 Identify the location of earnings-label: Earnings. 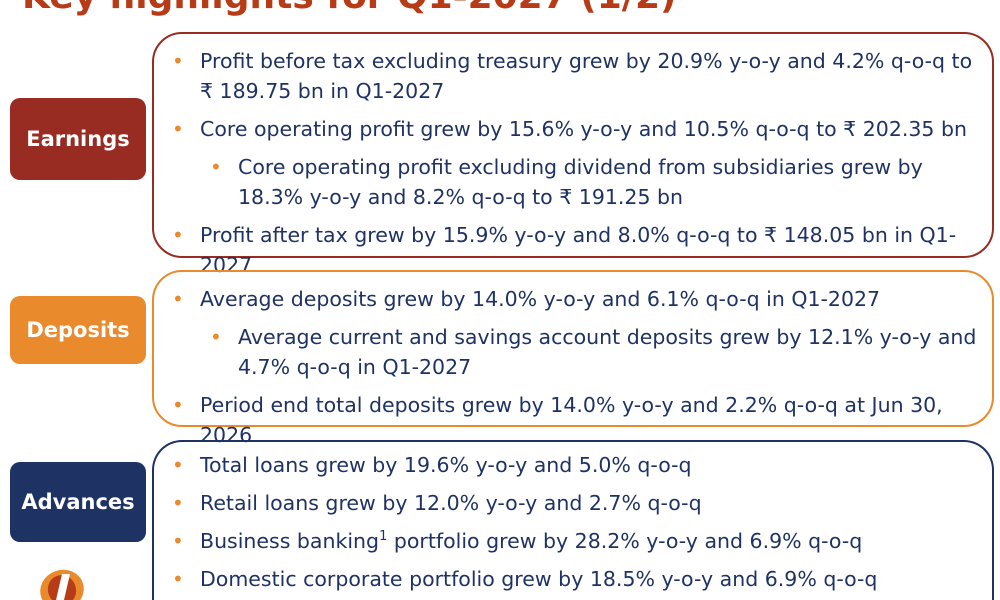
(78, 139).